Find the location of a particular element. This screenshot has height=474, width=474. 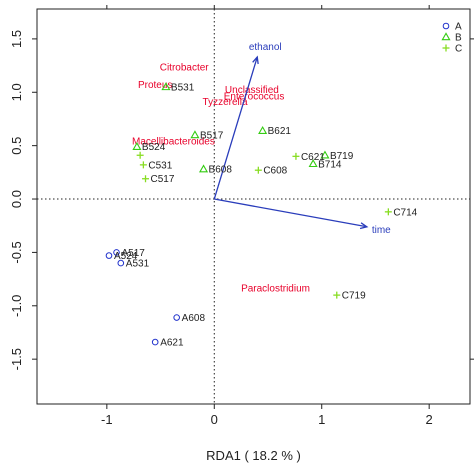

y-tick-label: -1.0 is located at coordinates (16, 306).